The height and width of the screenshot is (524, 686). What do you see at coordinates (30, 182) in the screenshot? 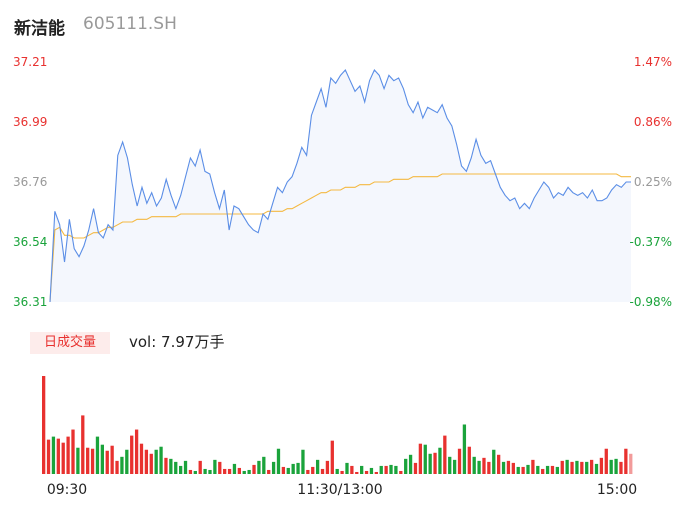
I see `price-tick-label: 36.76` at bounding box center [30, 182].